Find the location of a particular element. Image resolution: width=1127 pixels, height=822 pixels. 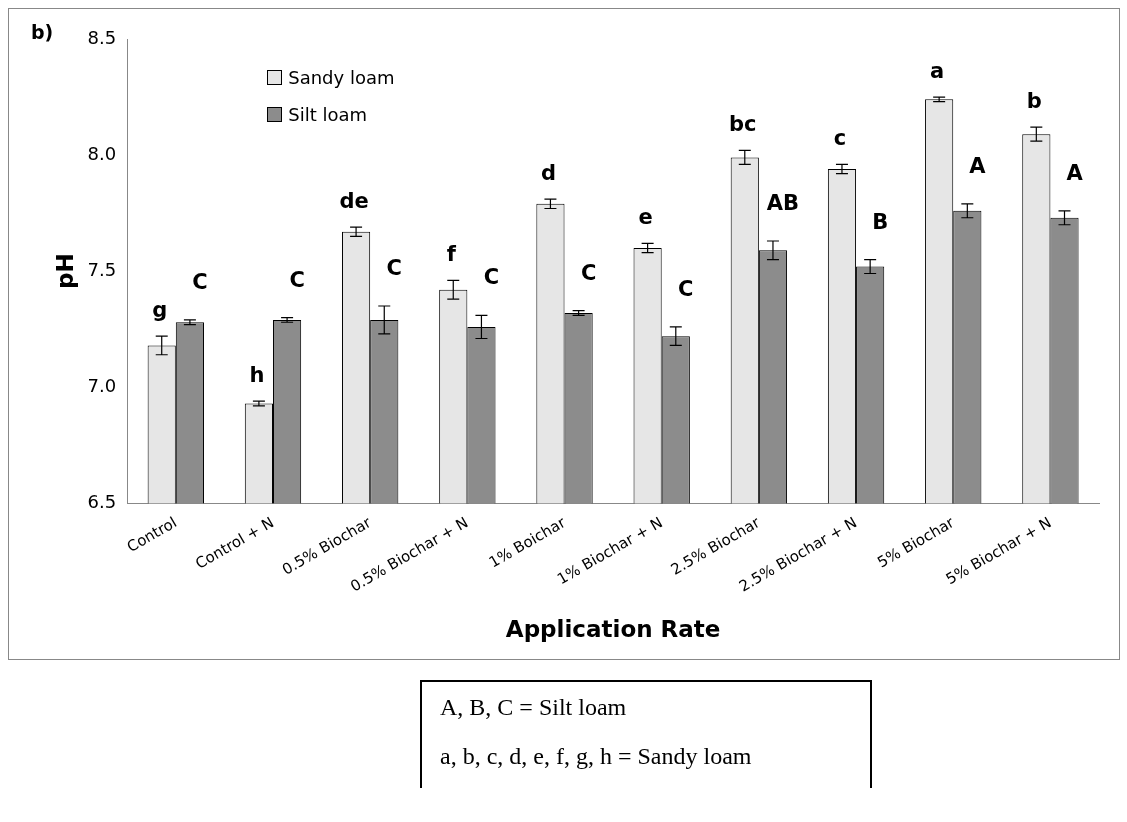

y-tick-label: 6.5 is located at coordinates (102, 502).